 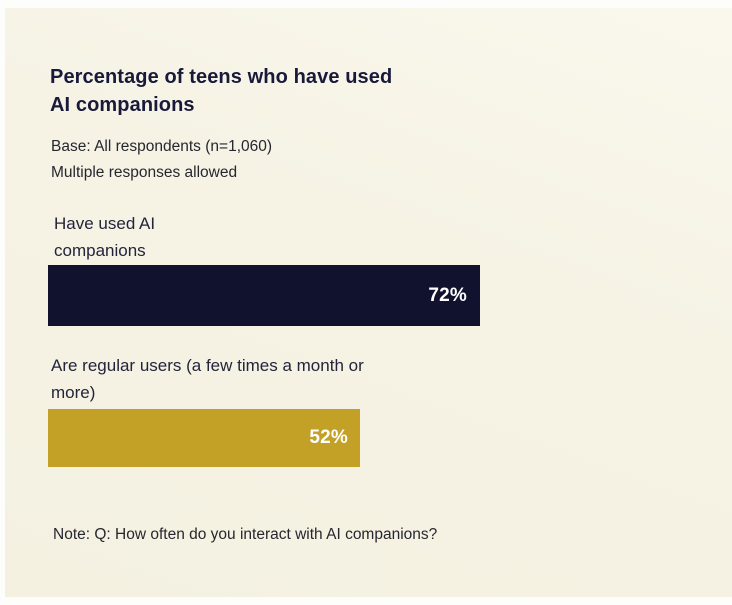 I want to click on bar-value-regular-users: 52%, so click(x=328, y=437).